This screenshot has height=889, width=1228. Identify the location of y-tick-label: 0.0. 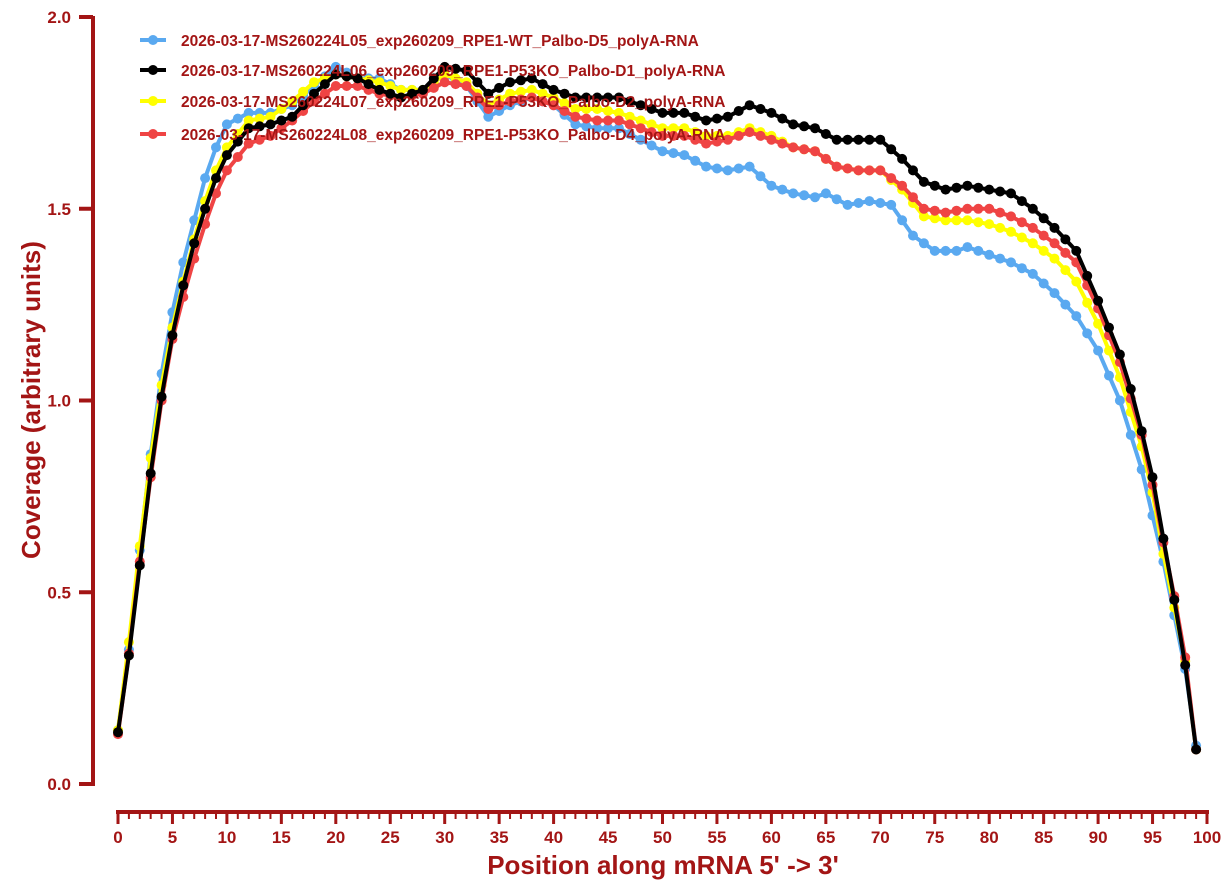
(59, 784).